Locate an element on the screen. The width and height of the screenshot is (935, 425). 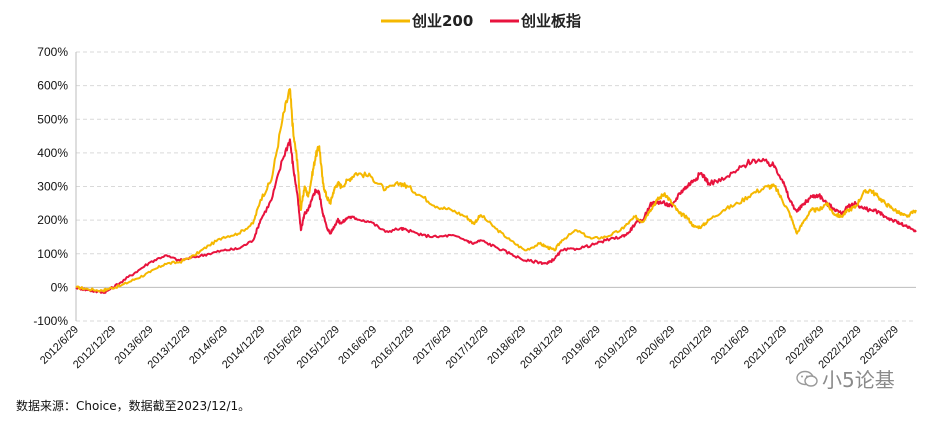
y-axis: -100% 0% 100% 200% 300% 400% 500% 600% 700% is located at coordinates (55, 186).